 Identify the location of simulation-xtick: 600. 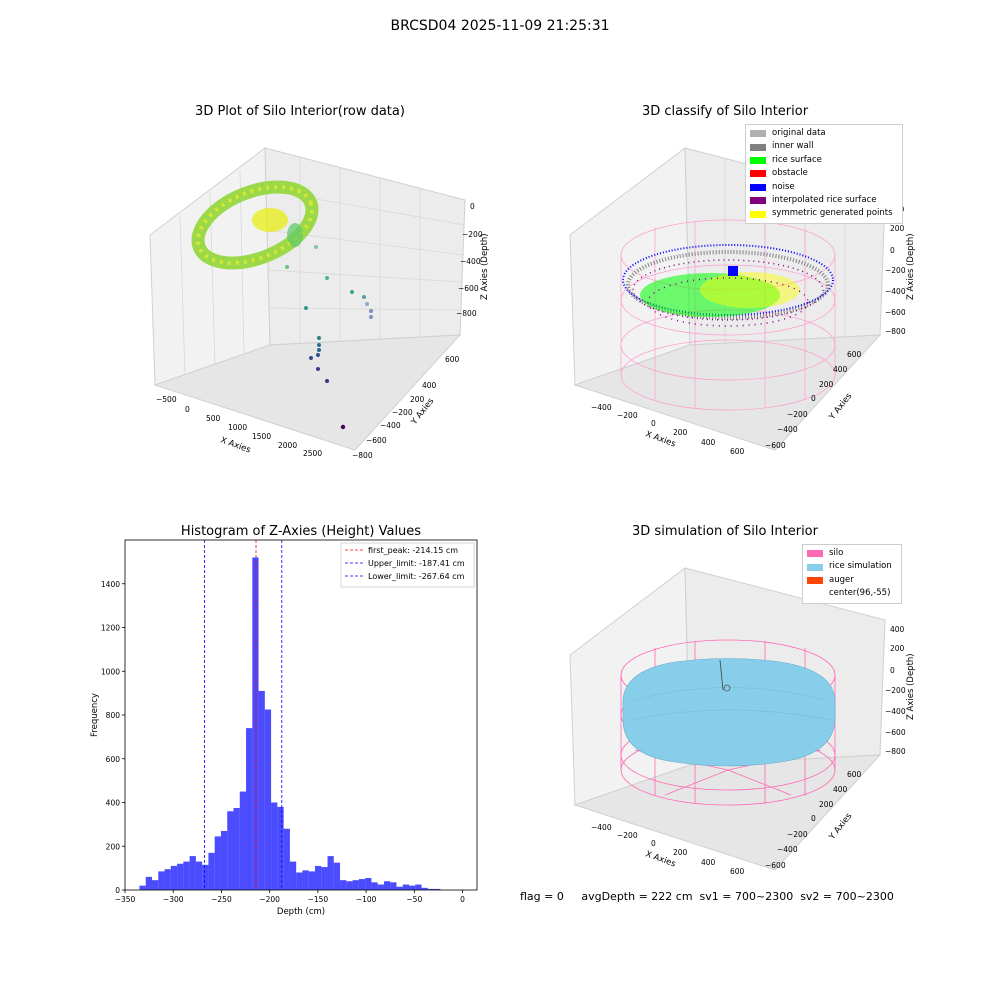
(737, 871).